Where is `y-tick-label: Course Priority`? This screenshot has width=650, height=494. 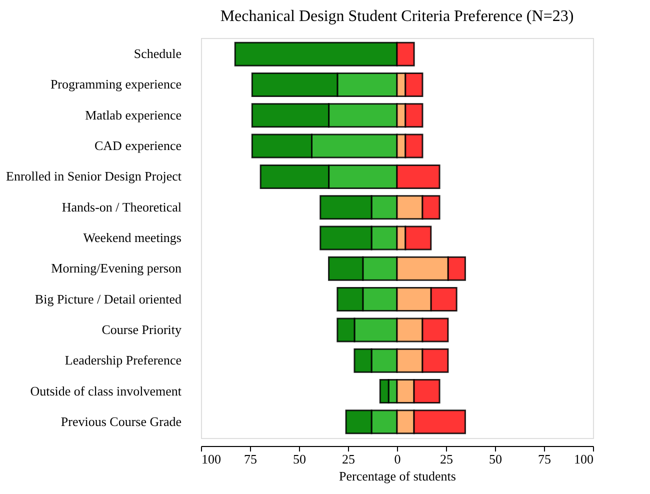 y-tick-label: Course Priority is located at coordinates (142, 329).